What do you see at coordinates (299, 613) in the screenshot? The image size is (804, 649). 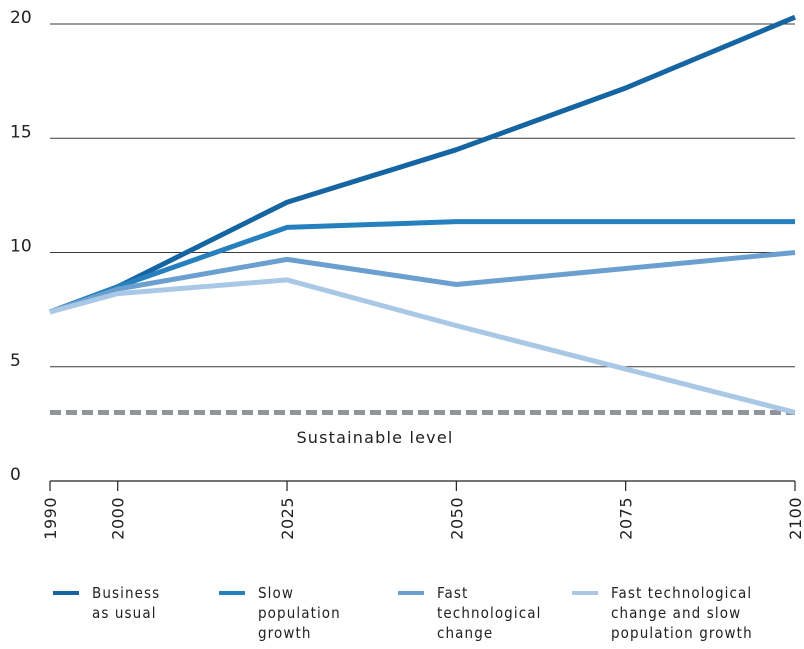 I see `legend-label: Slow population growth` at bounding box center [299, 613].